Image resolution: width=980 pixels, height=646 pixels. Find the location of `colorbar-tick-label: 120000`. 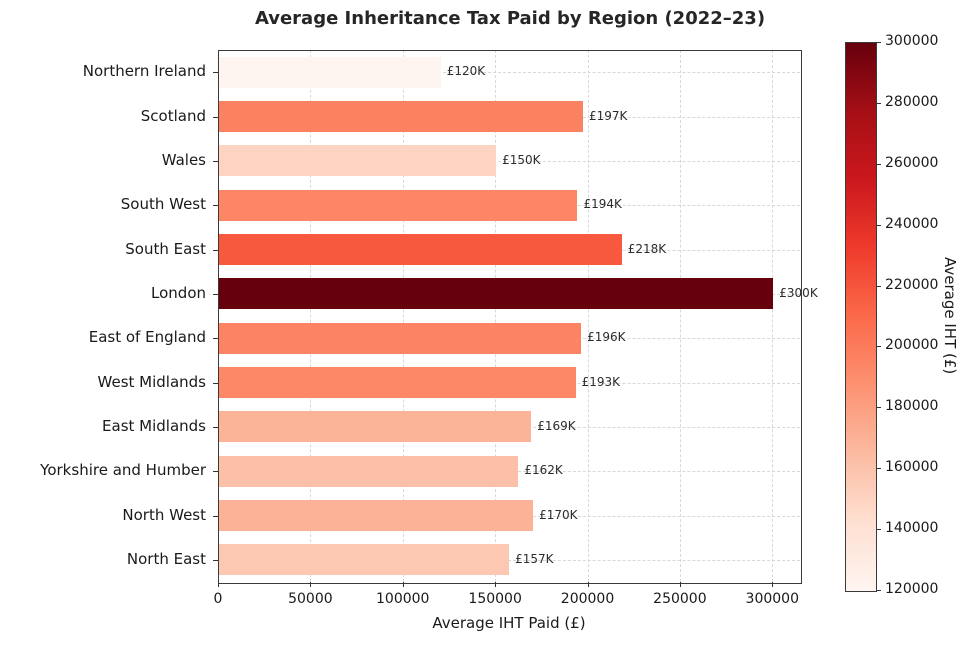

colorbar-tick-label: 120000 is located at coordinates (912, 589).